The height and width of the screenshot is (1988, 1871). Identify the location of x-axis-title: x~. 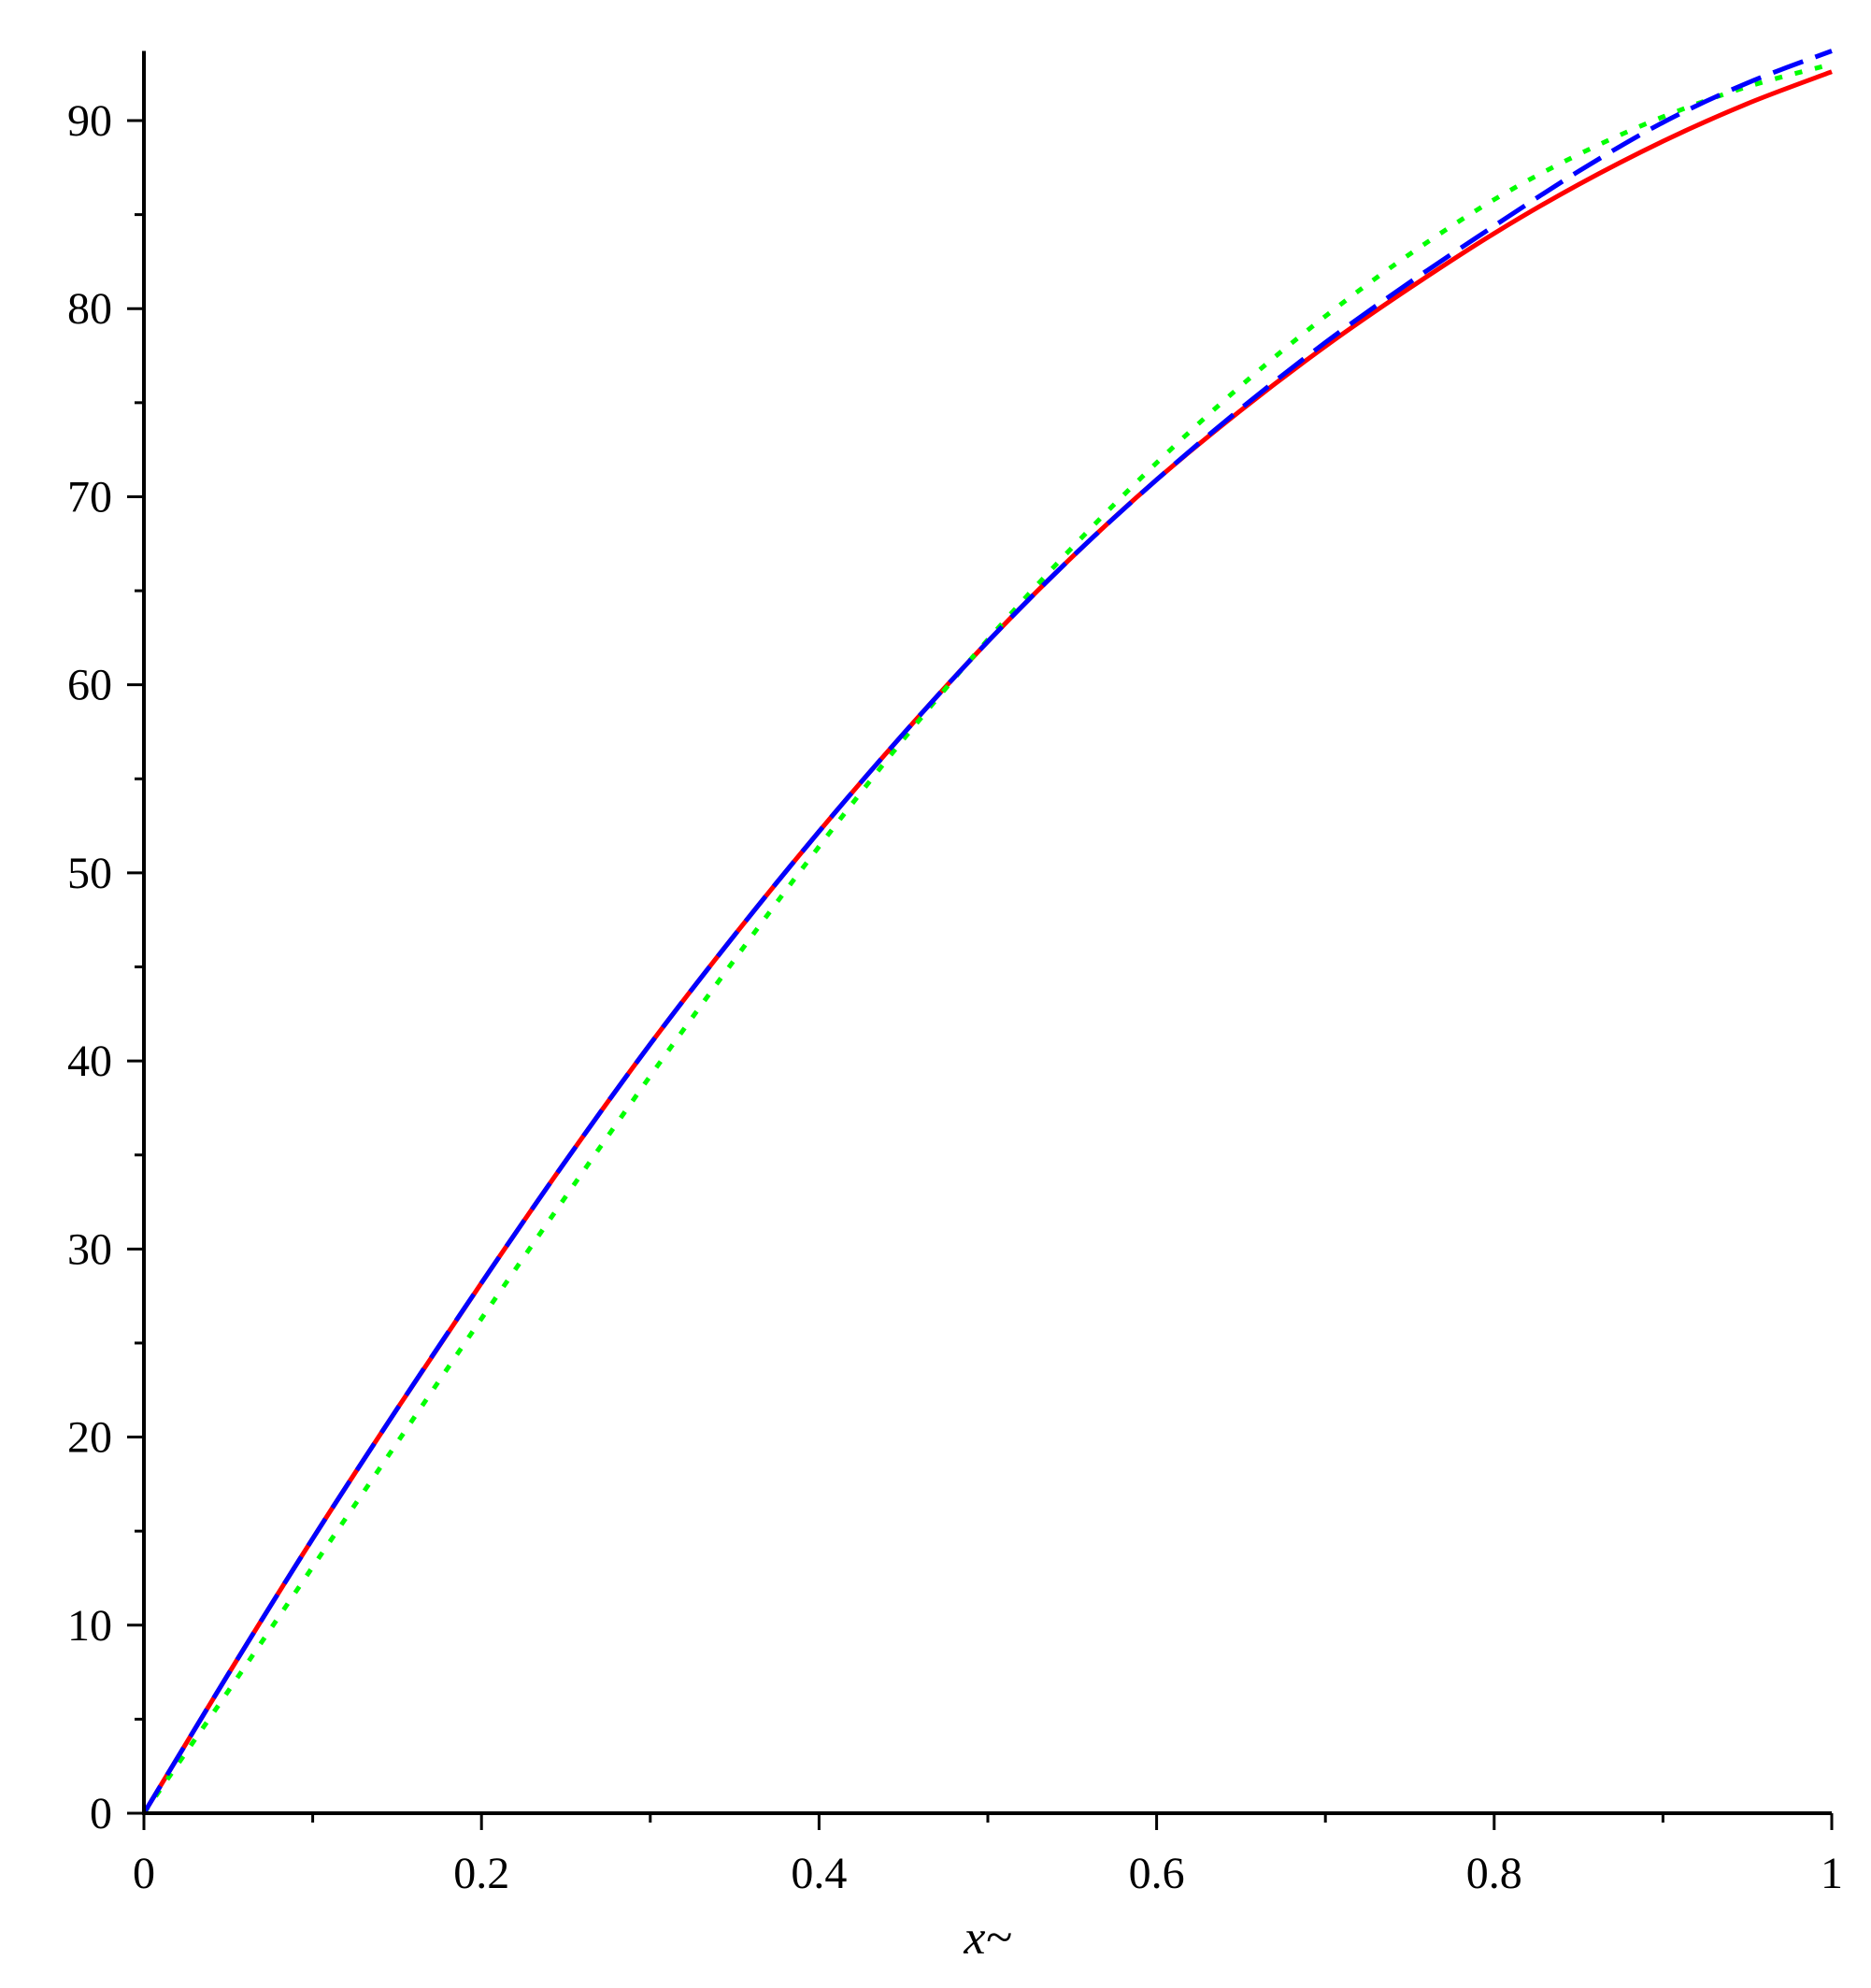
(987, 1938).